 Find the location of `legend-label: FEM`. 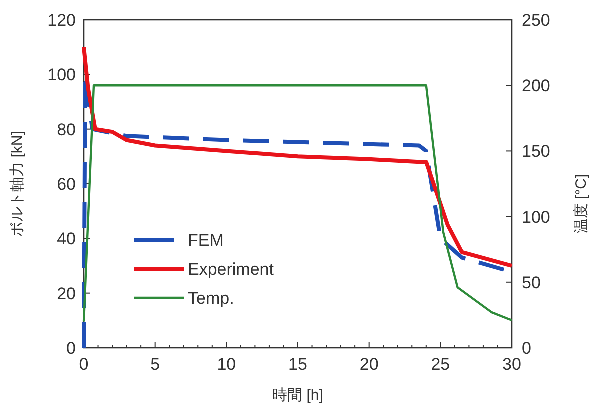

legend-label: FEM is located at coordinates (206, 240).